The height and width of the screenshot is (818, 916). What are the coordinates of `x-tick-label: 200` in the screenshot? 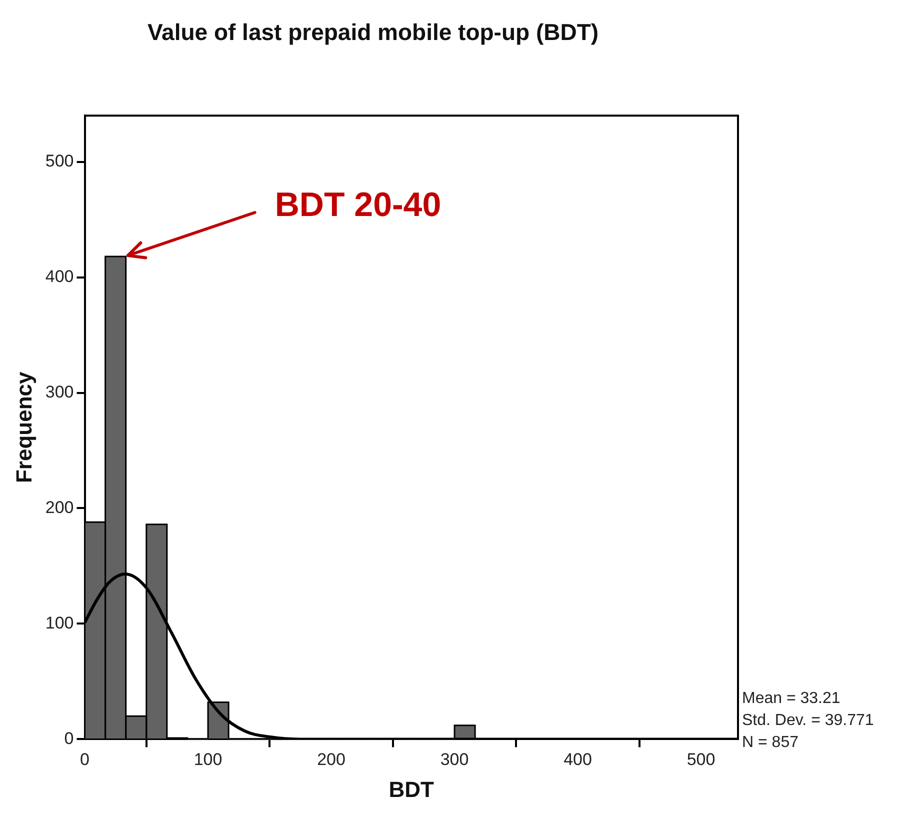 It's located at (331, 760).